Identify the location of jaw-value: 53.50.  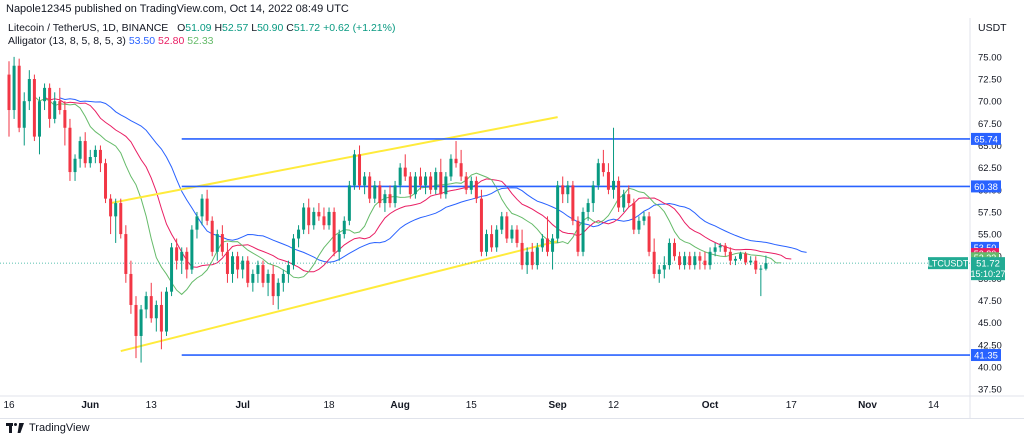
(142, 41).